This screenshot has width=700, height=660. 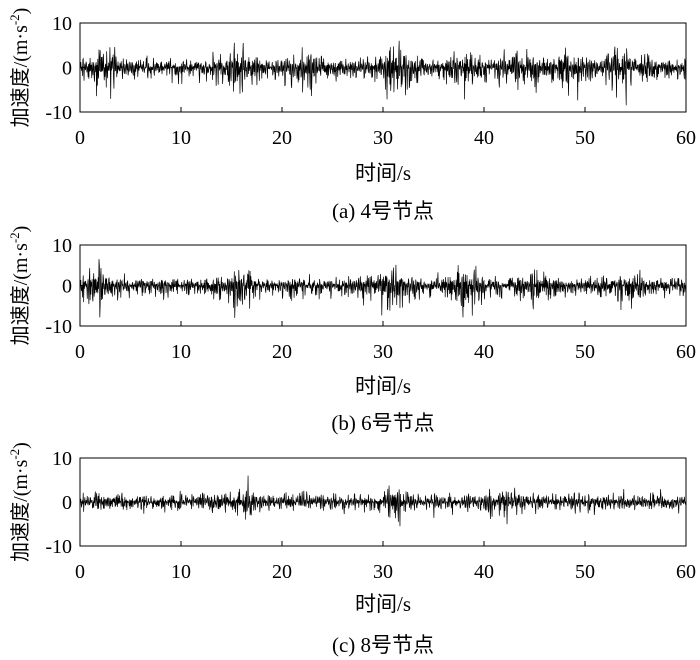 I want to click on chart-caption: (a) 4号节点, so click(x=383, y=211).